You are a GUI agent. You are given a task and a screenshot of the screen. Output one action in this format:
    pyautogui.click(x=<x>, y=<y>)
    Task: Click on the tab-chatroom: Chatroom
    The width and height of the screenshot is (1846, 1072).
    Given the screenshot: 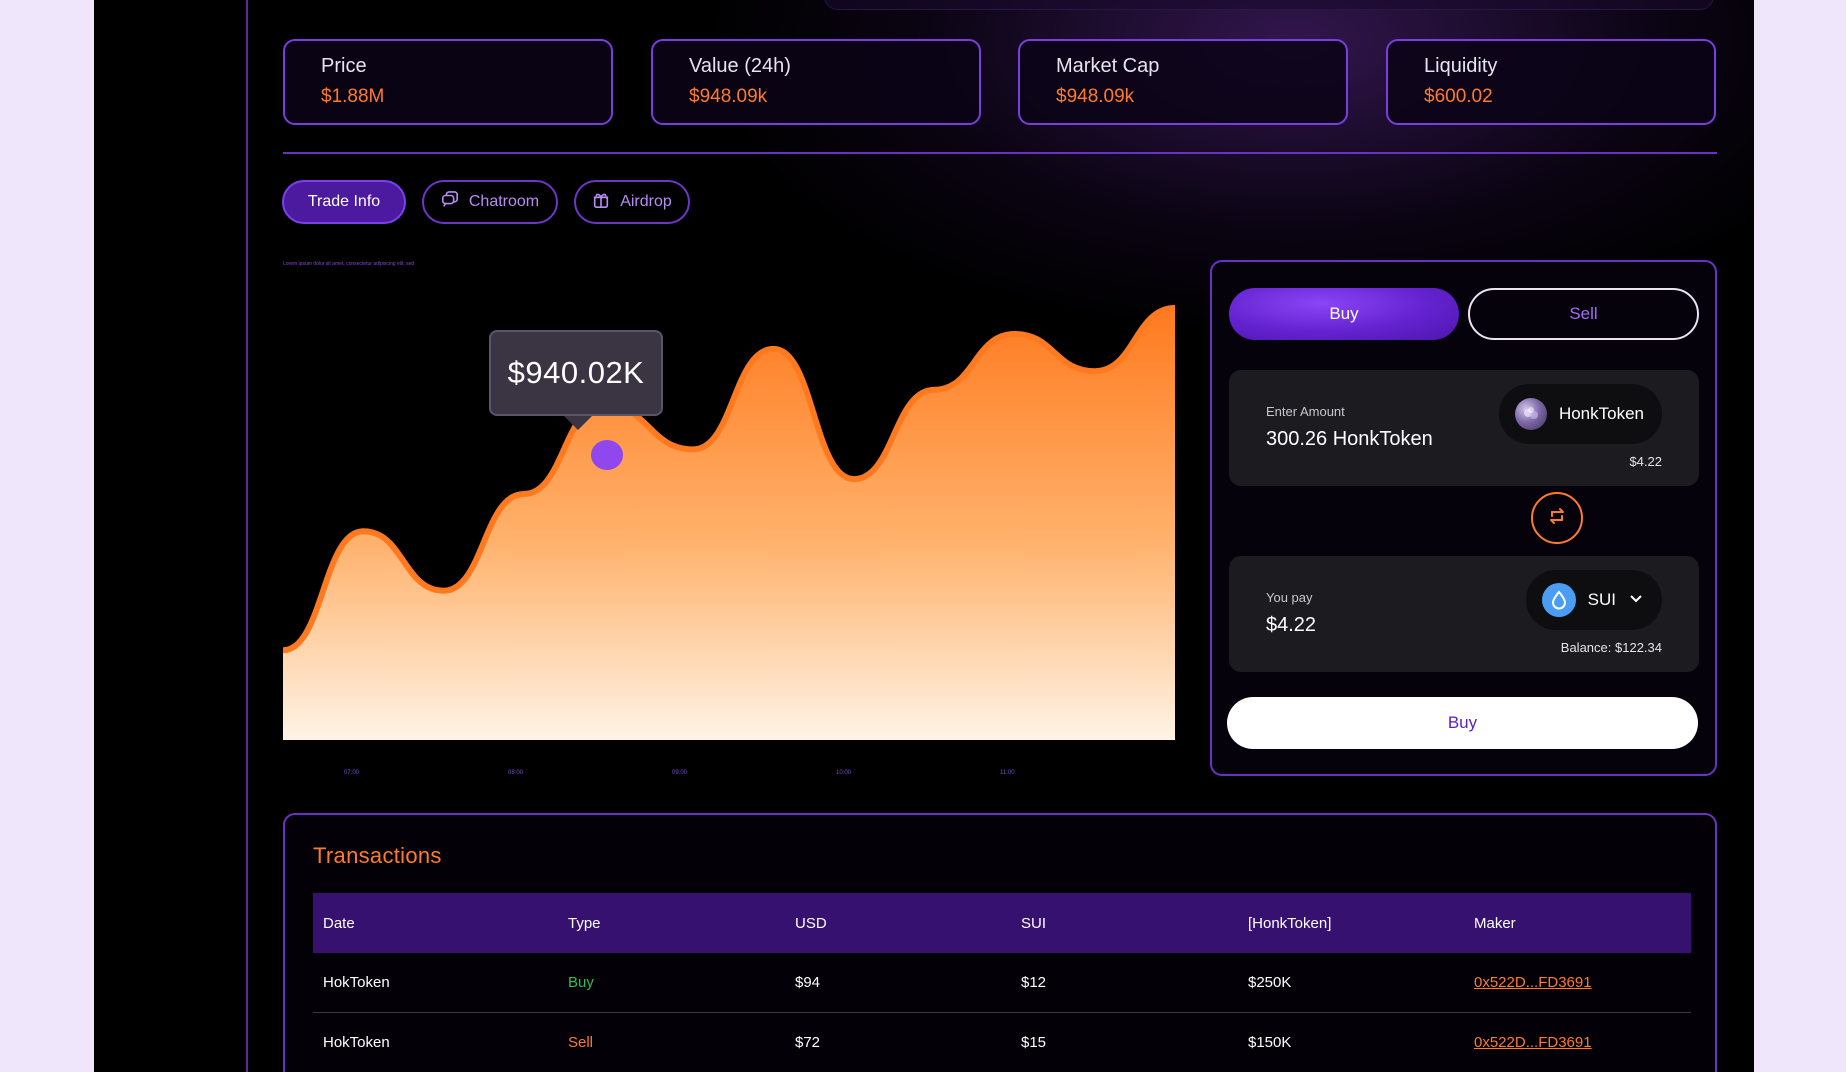 What is the action you would take?
    pyautogui.click(x=490, y=202)
    